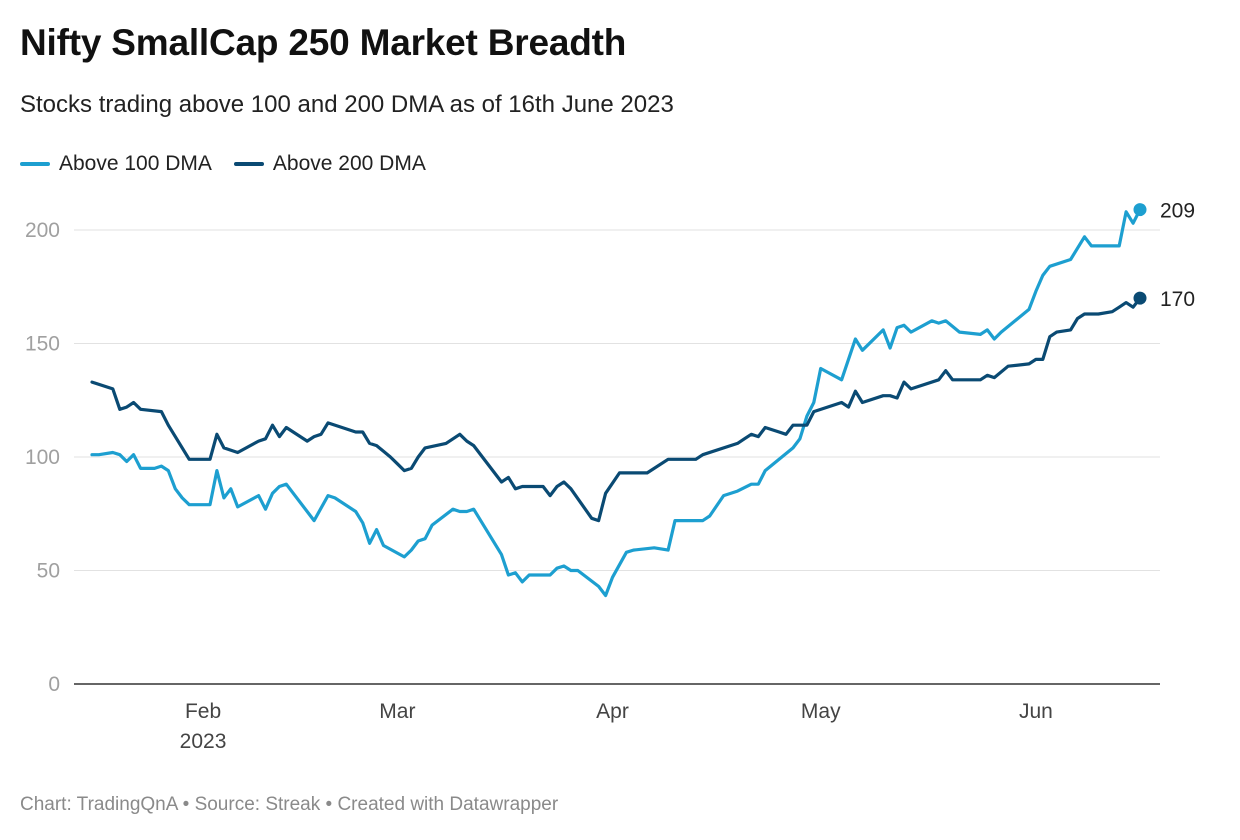 Image resolution: width=1240 pixels, height=840 pixels. What do you see at coordinates (612, 711) in the screenshot?
I see `x-tick-label-apr: Apr` at bounding box center [612, 711].